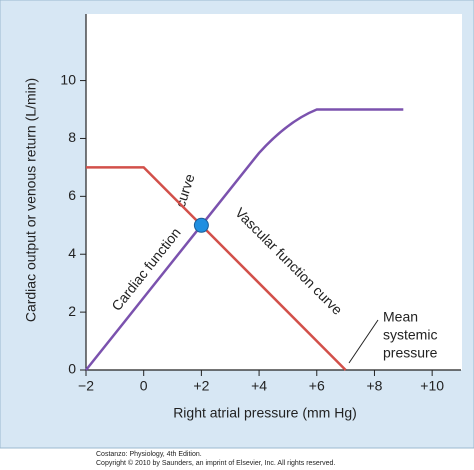 This screenshot has height=470, width=474. What do you see at coordinates (72, 253) in the screenshot?
I see `y-tick-label: 4` at bounding box center [72, 253].